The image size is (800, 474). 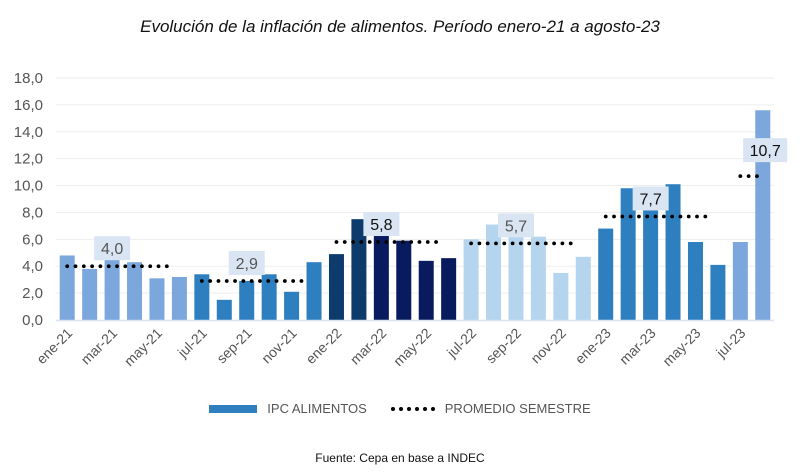 I want to click on y-tick-label: 2,0, so click(x=32, y=293).